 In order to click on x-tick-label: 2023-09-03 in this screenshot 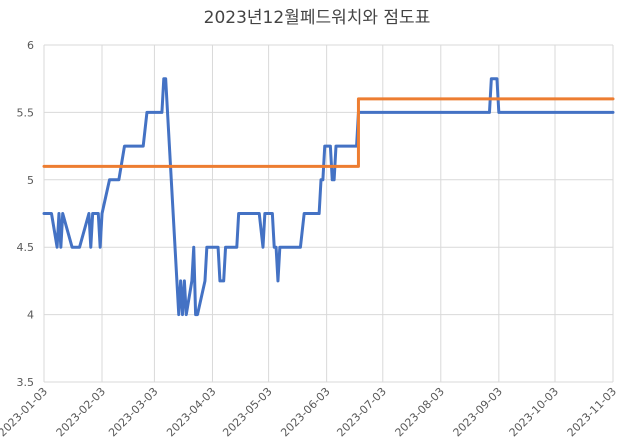, I will do `click(478, 412)`.